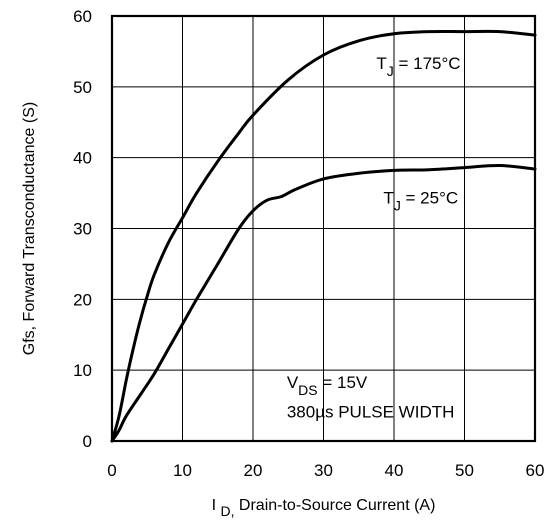 The width and height of the screenshot is (555, 526). What do you see at coordinates (82, 299) in the screenshot?
I see `y-tick-label: 20` at bounding box center [82, 299].